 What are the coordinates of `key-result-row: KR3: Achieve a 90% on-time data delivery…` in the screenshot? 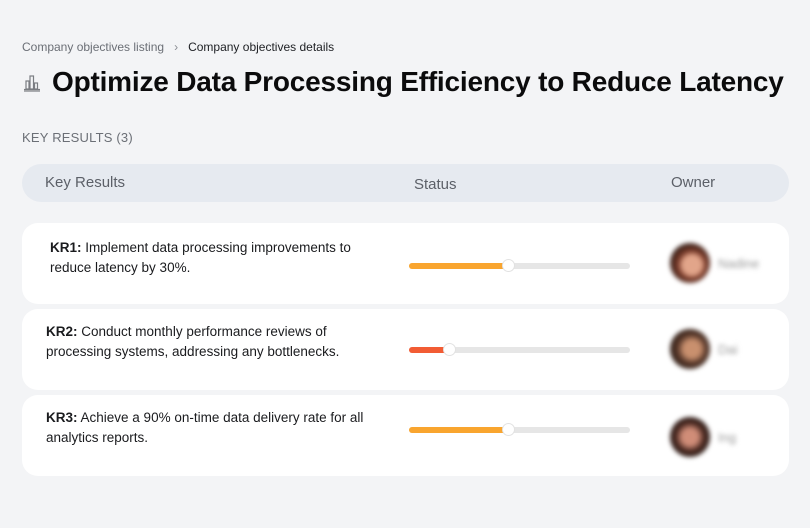 It's located at (405, 435).